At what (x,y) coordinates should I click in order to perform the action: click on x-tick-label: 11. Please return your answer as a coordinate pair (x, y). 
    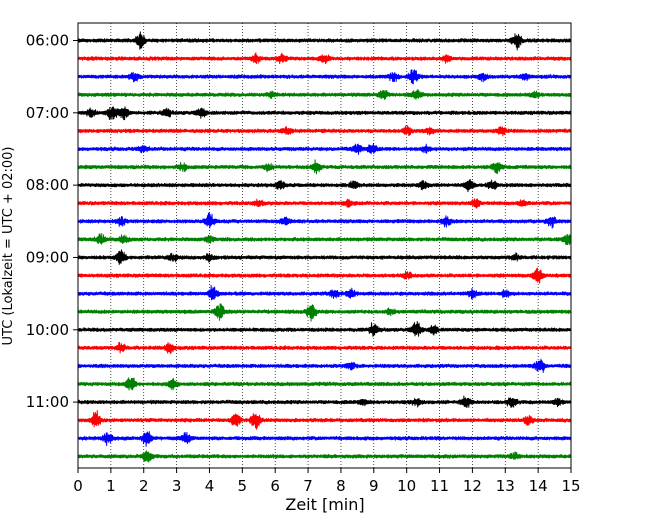
    Looking at the image, I should click on (439, 486).